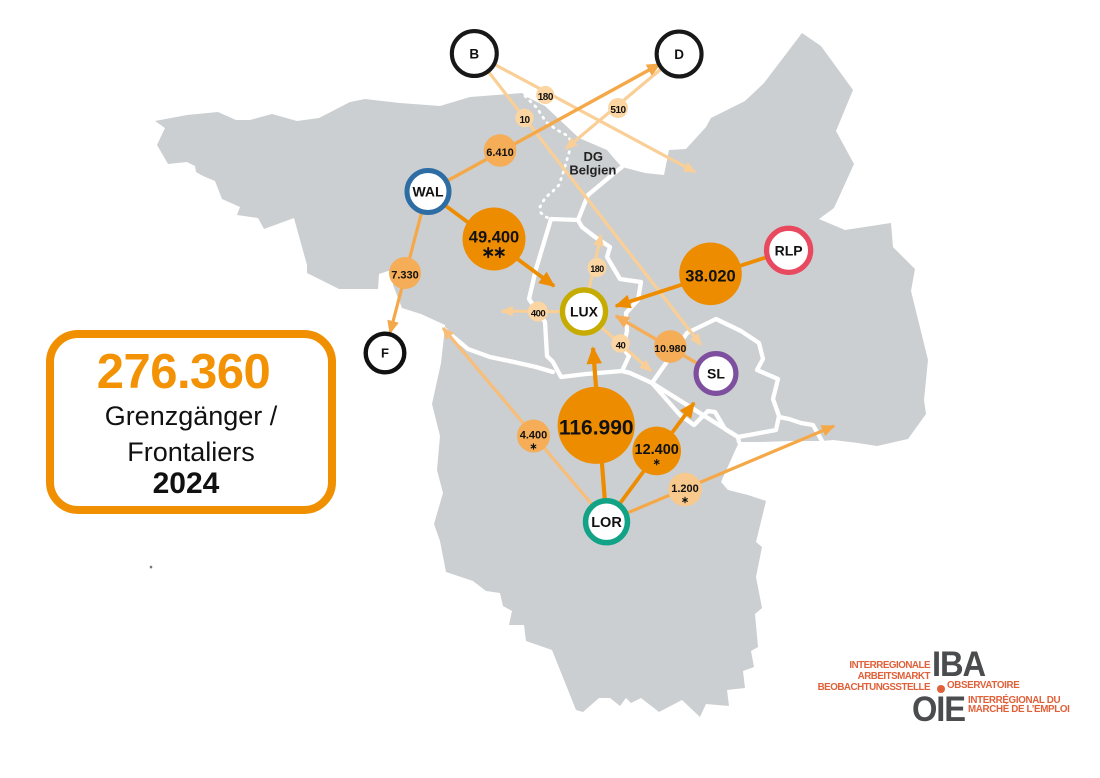  What do you see at coordinates (685, 489) in the screenshot?
I see `svg-text: 1.200` at bounding box center [685, 489].